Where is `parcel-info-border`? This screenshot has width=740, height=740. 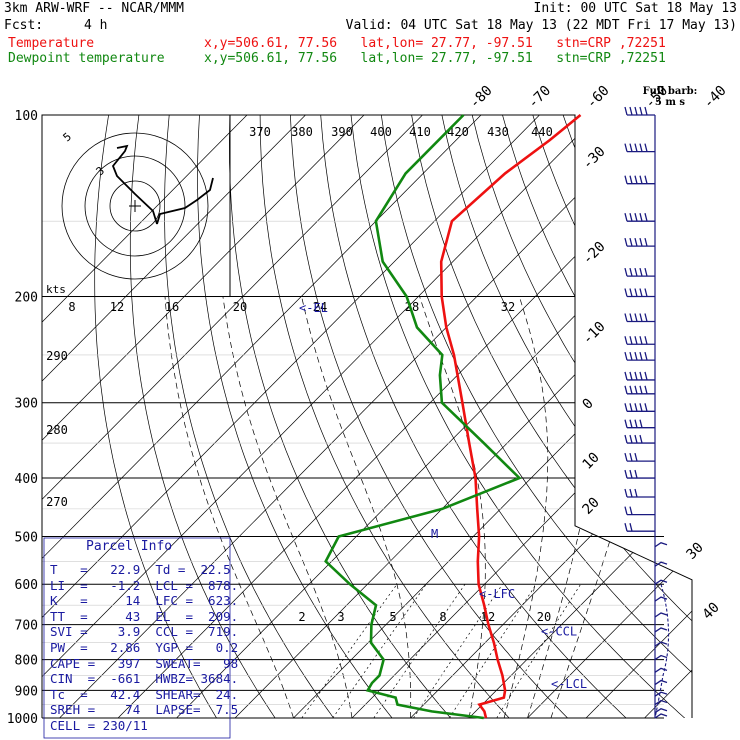 parcel-info-border is located at coordinates (137, 638).